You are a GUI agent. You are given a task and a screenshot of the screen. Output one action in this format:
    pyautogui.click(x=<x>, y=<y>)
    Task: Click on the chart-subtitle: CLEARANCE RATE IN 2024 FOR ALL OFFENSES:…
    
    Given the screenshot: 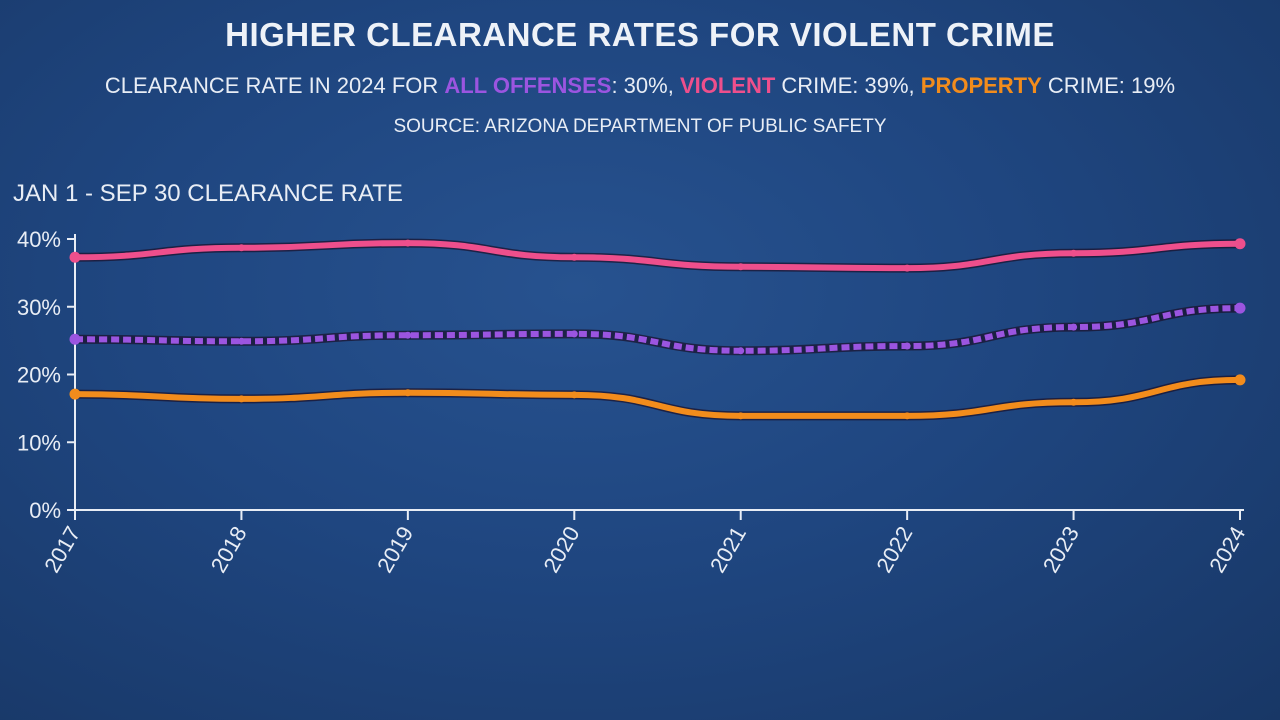 What is the action you would take?
    pyautogui.click(x=640, y=86)
    